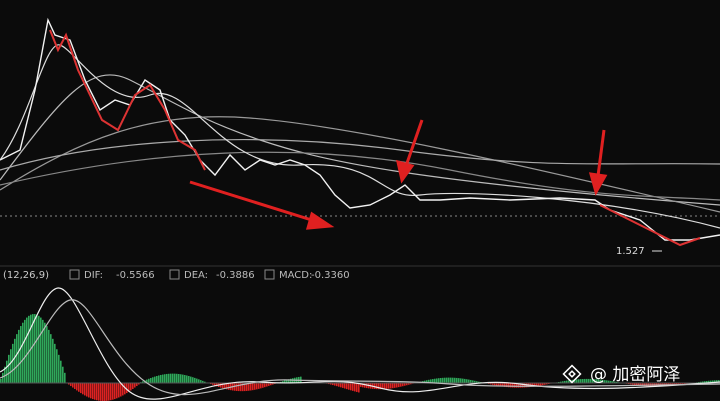 This screenshot has height=401, width=720. Describe the element at coordinates (295, 275) in the screenshot. I see `indicator-label: MACD:` at that location.